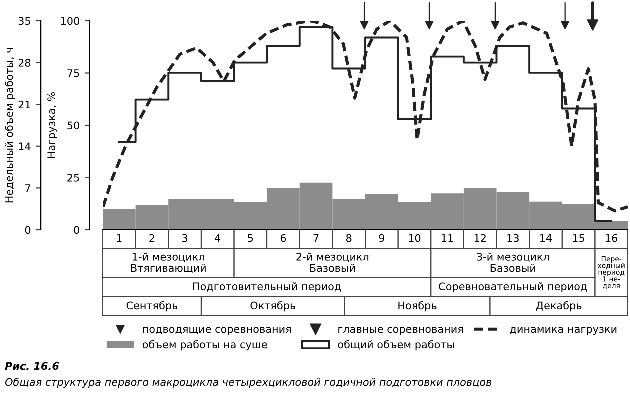 This screenshot has height=400, width=630. Describe the element at coordinates (248, 383) in the screenshot. I see `text: Общая структура первого макроцикла четырехцикловой годичной подготовки пловцов` at that location.